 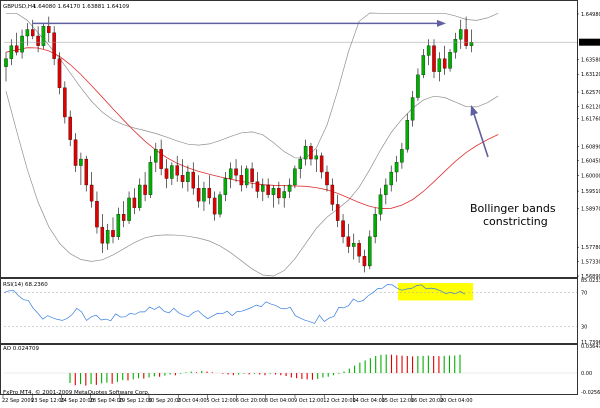 What do you see at coordinates (279, 401) in the screenshot?
I see `x-tick-label: 8 Oct 04:00` at bounding box center [279, 401].